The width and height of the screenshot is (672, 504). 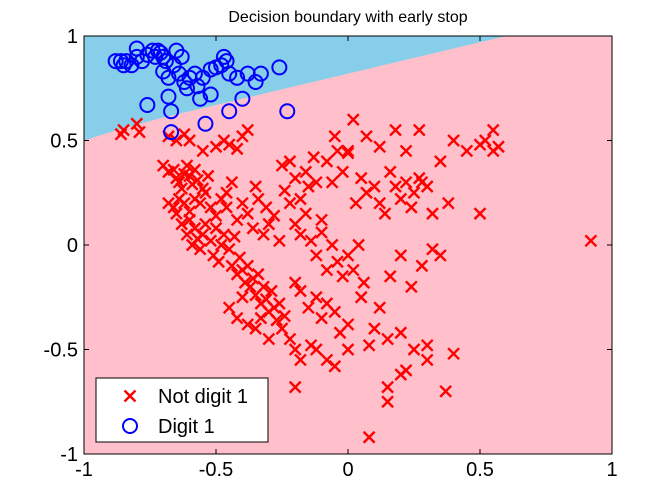 I want to click on x-tick-label: -1, so click(x=84, y=470).